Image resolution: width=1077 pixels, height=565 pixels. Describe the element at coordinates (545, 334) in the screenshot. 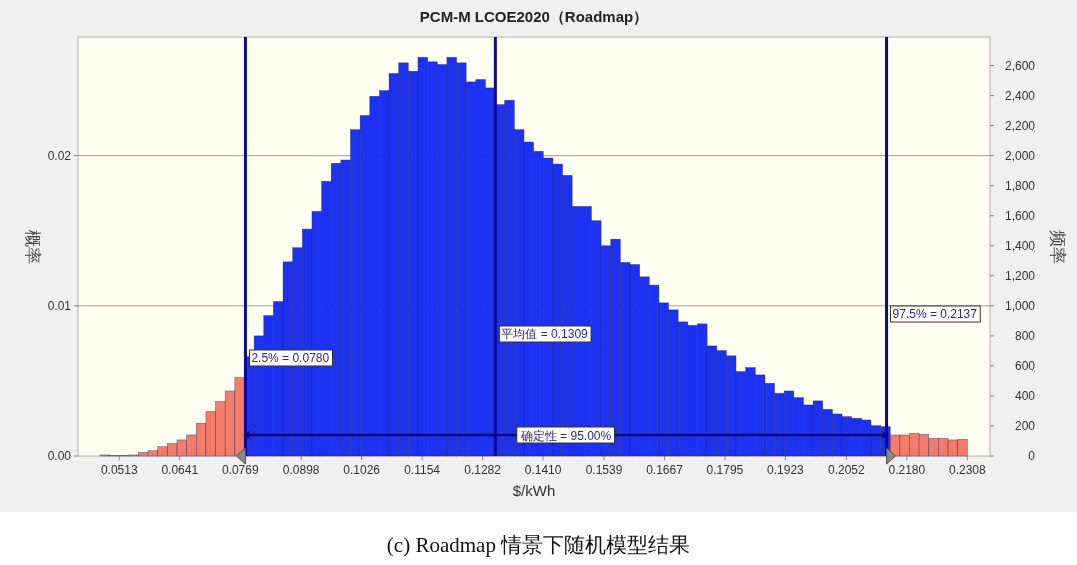

I see `ref-line-label: 平均值 = 0.1309` at that location.